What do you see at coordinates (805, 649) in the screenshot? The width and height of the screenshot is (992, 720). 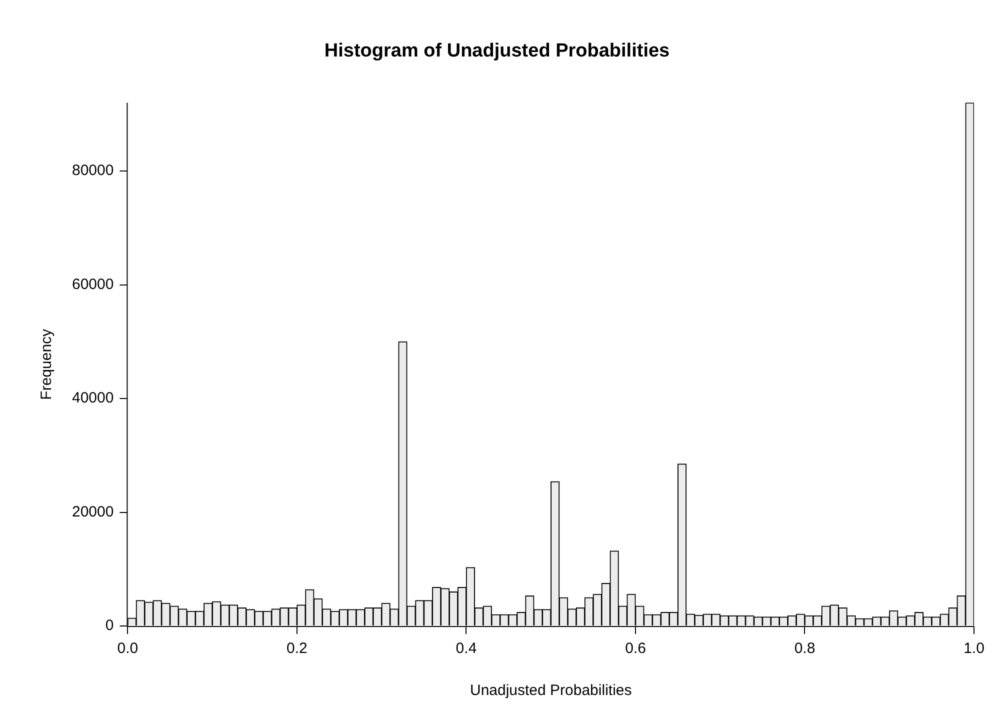 I see `x-tick-label: 0.8` at bounding box center [805, 649].